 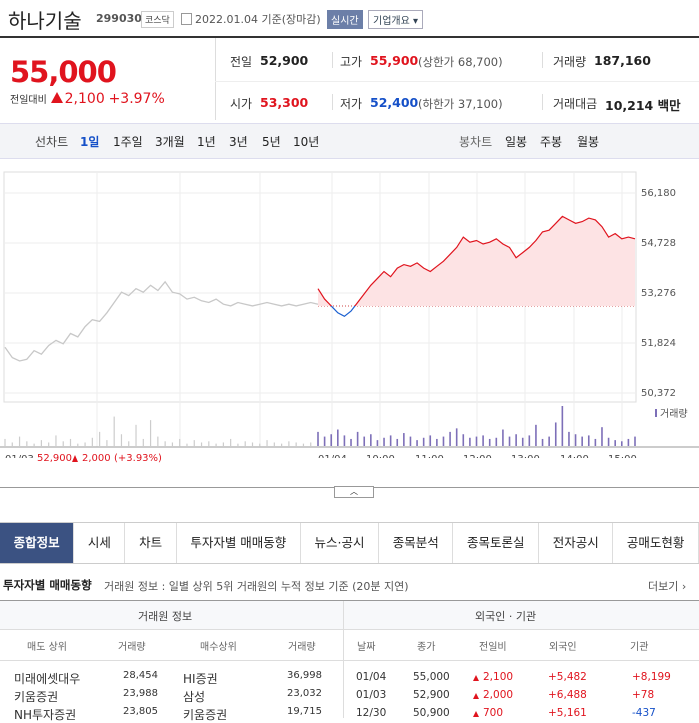 What do you see at coordinates (656, 543) in the screenshot?
I see `nav-tab: 공매도현황` at bounding box center [656, 543].